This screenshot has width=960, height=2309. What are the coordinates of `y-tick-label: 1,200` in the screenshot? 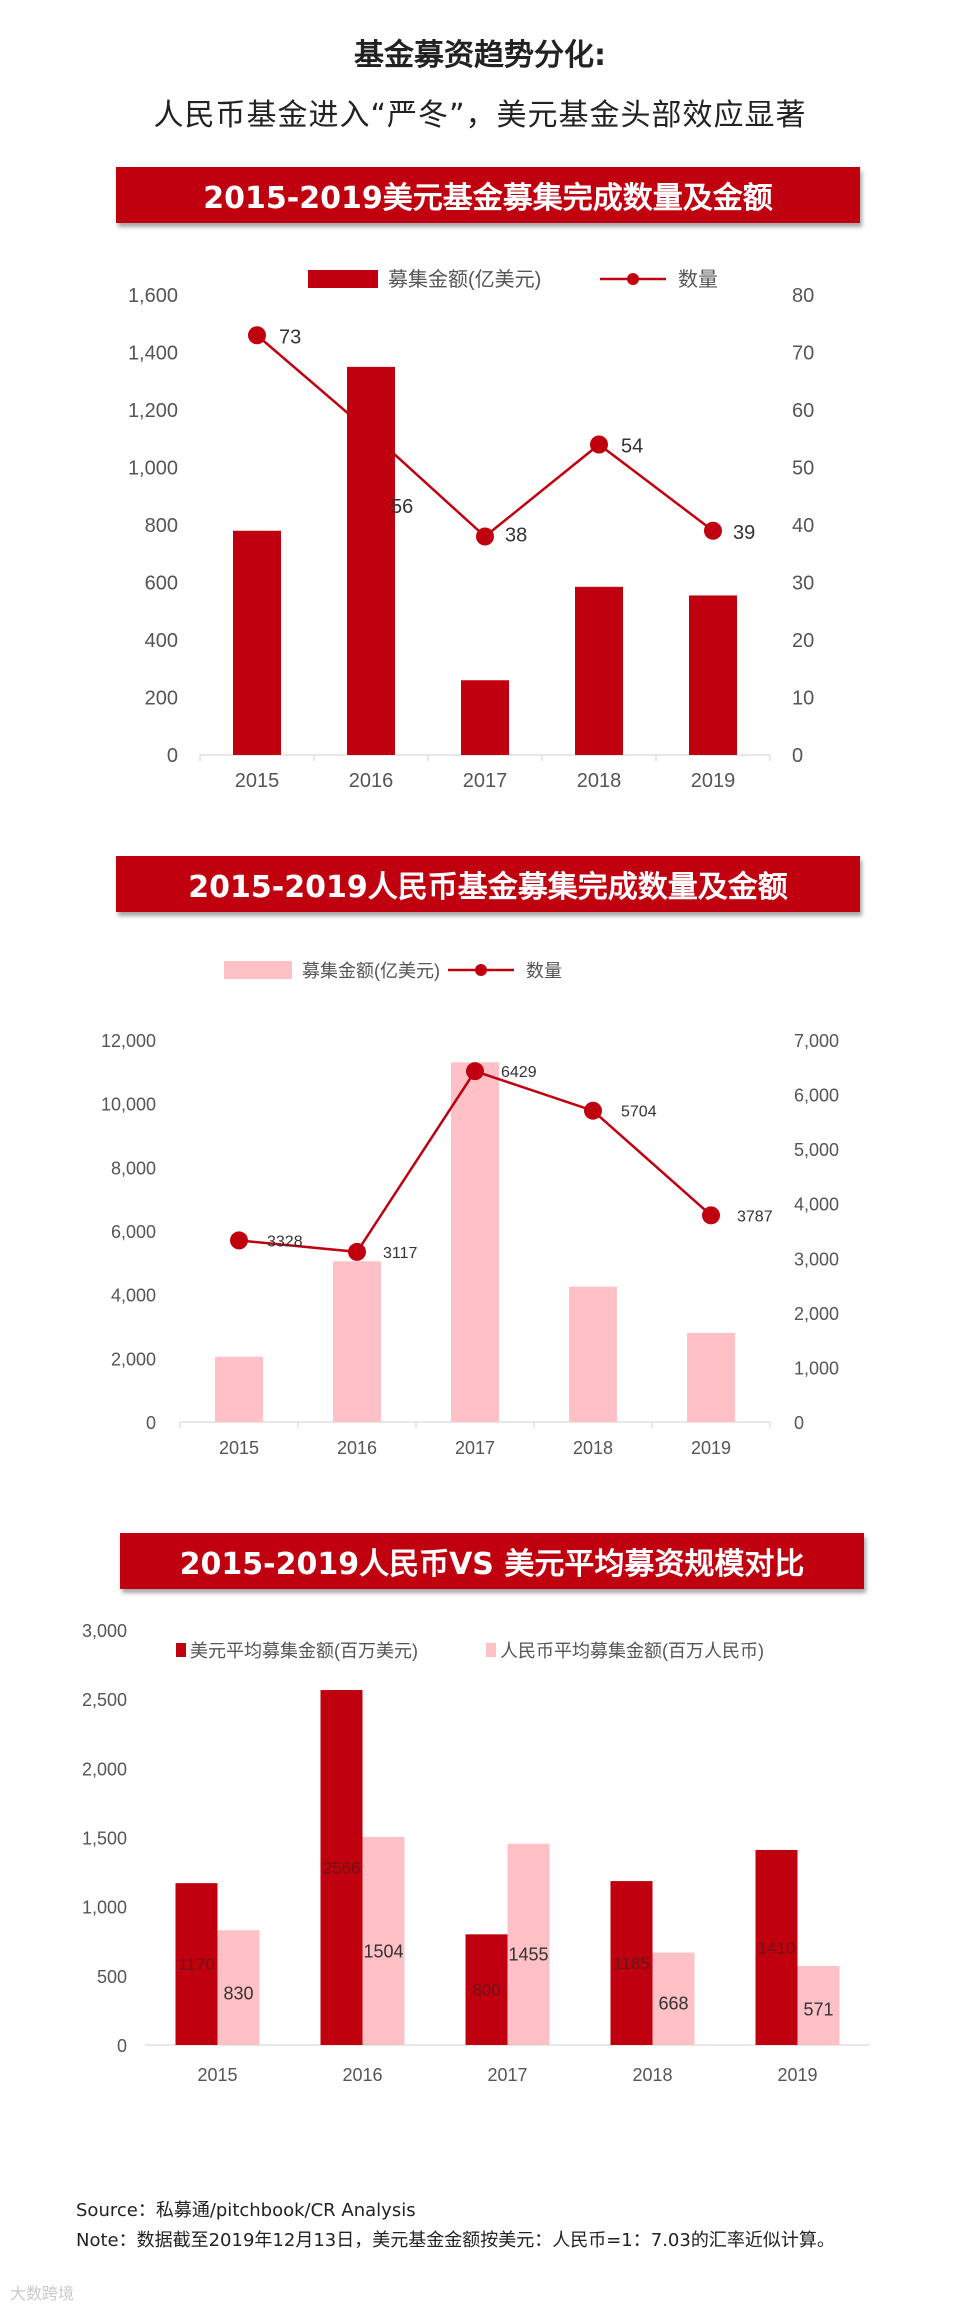 It's located at (153, 411).